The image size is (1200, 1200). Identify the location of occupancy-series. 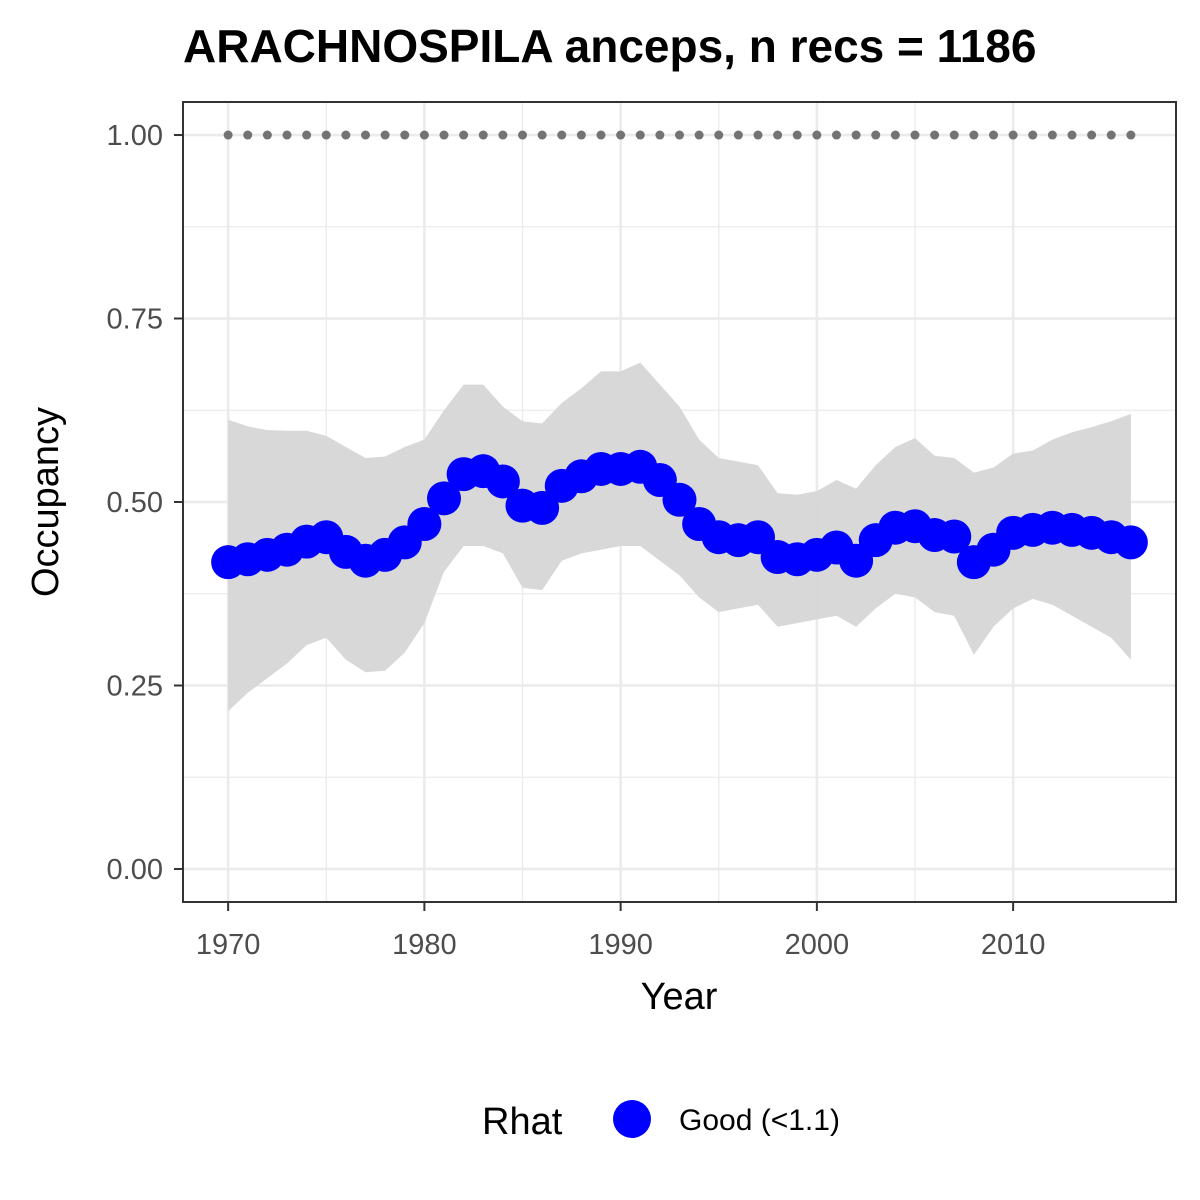
(679, 514).